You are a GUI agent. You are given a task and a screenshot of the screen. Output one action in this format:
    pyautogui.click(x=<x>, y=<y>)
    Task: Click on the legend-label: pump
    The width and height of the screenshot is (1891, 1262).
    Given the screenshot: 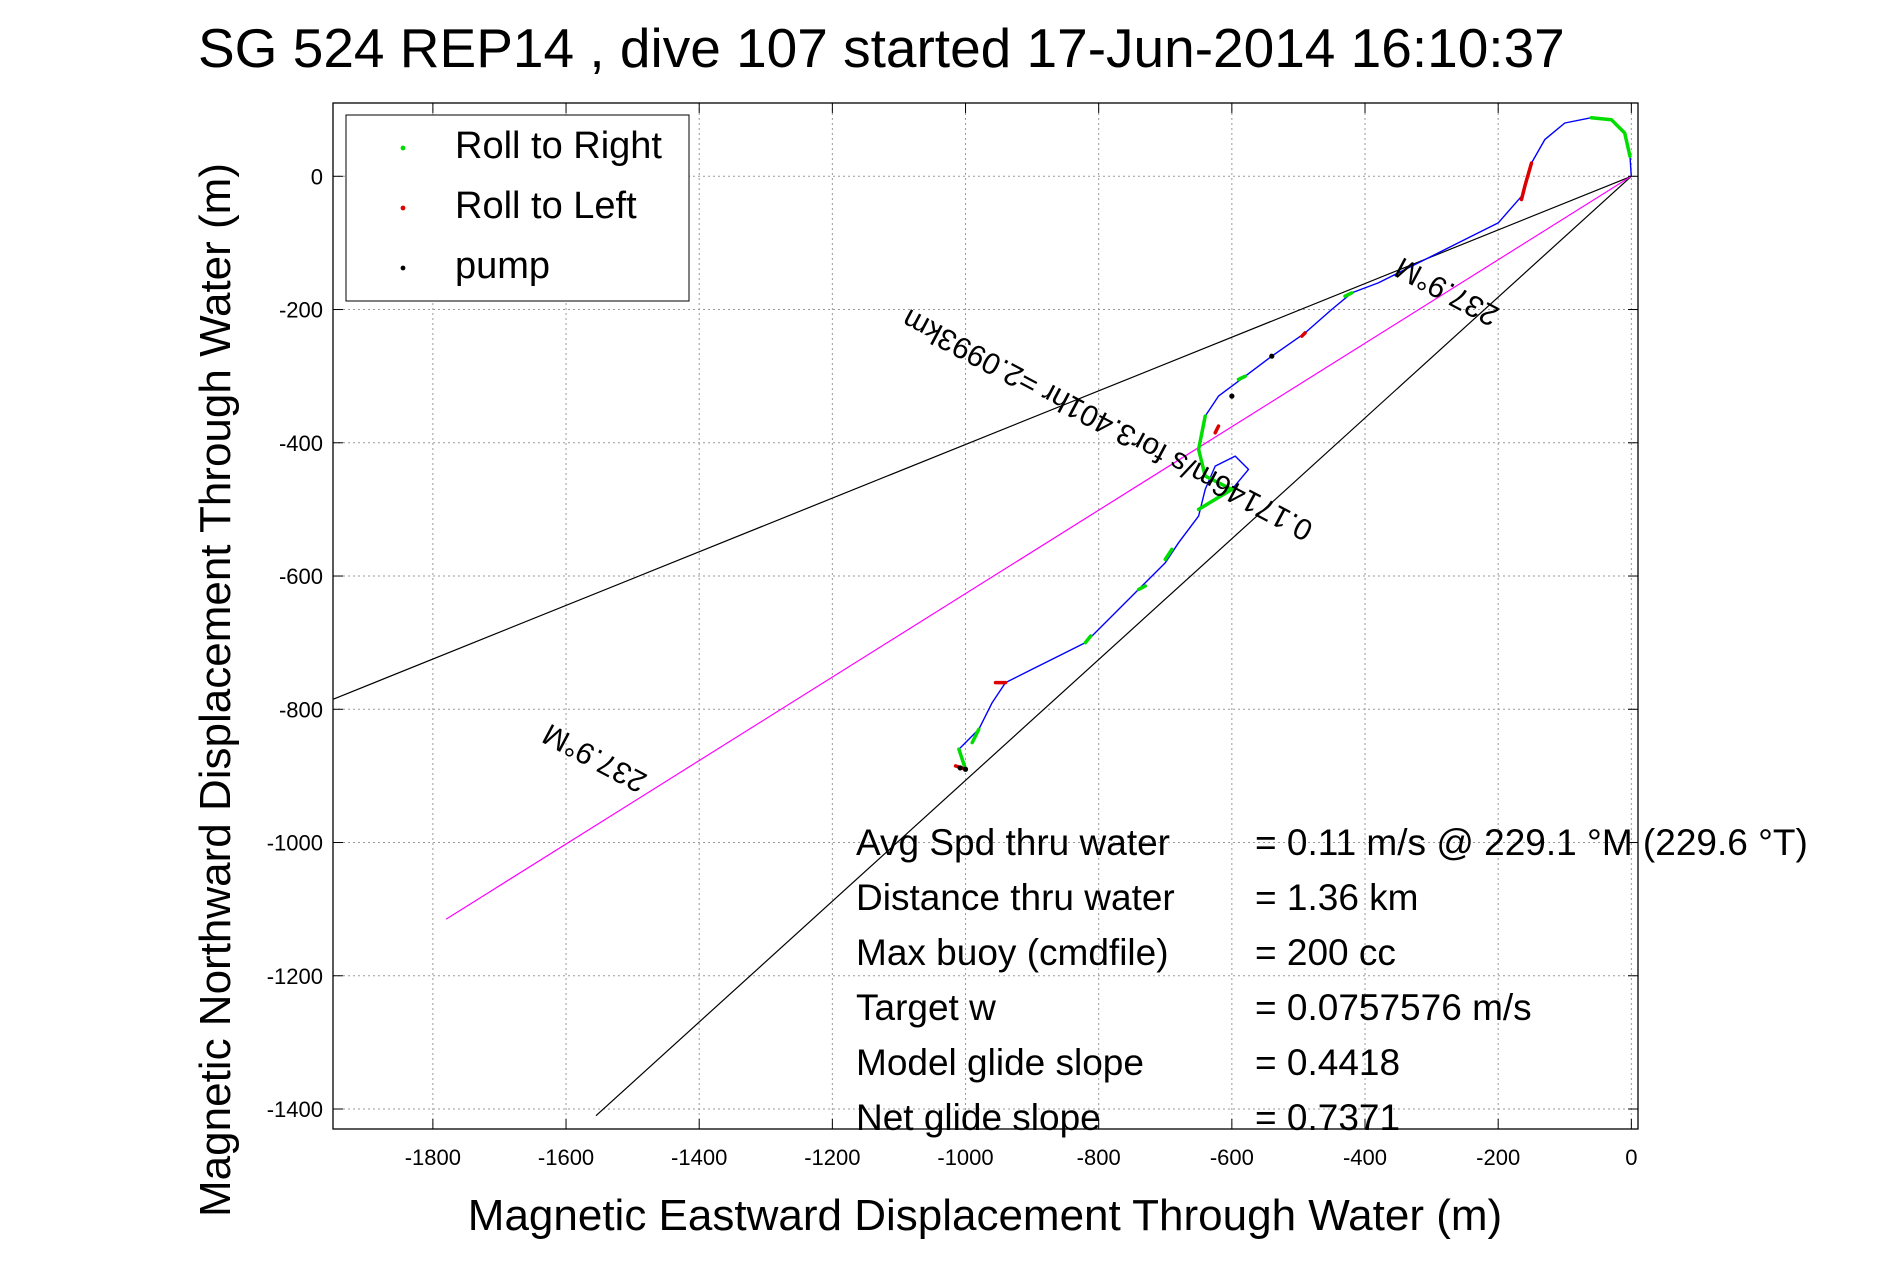 What is the action you would take?
    pyautogui.click(x=502, y=266)
    